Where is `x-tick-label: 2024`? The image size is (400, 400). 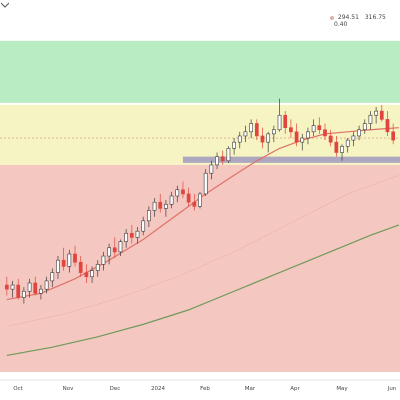
x-tick-label: 2024 is located at coordinates (158, 389).